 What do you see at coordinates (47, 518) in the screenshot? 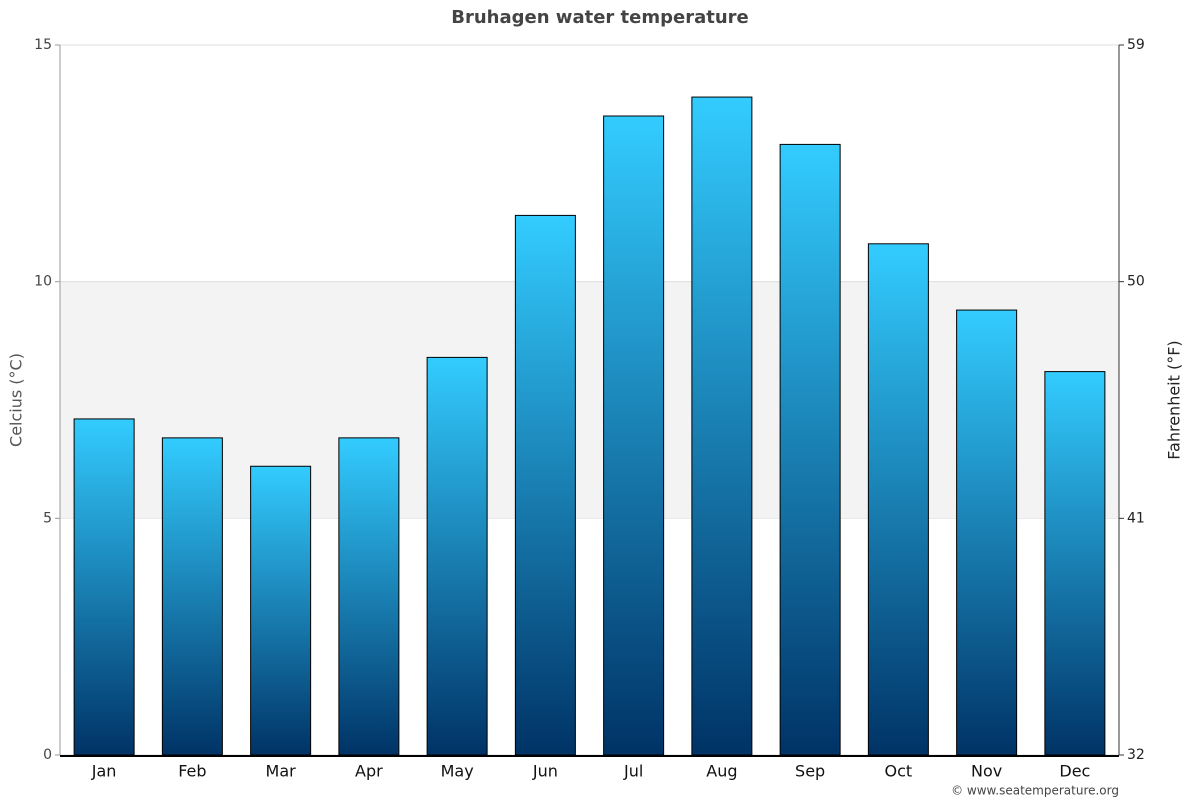
I see `y-tick-label: 5` at bounding box center [47, 518].